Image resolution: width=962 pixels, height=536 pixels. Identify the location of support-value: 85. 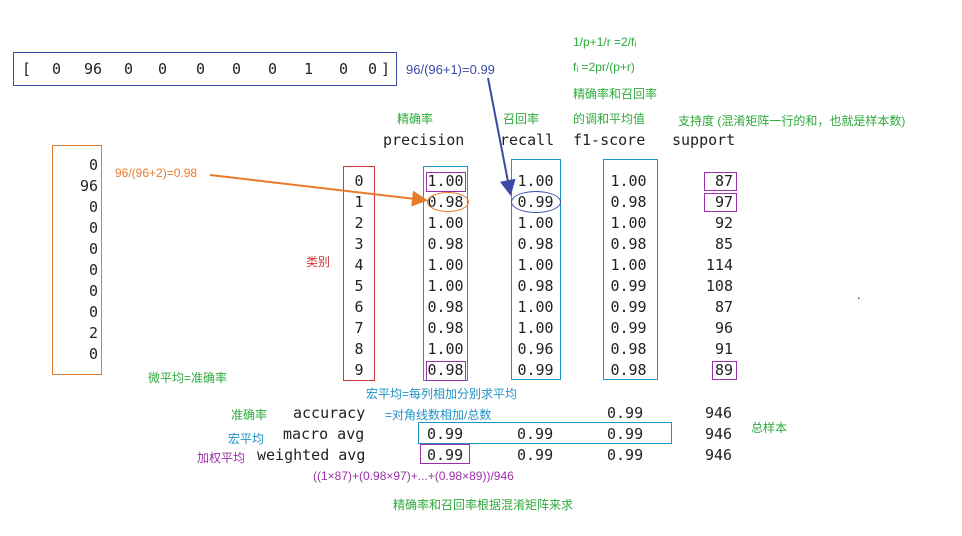
(723, 244).